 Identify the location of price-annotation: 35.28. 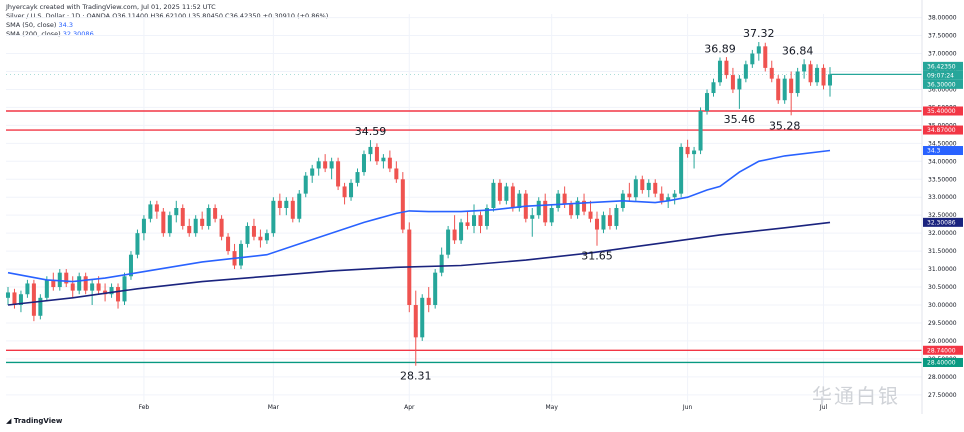
(785, 125).